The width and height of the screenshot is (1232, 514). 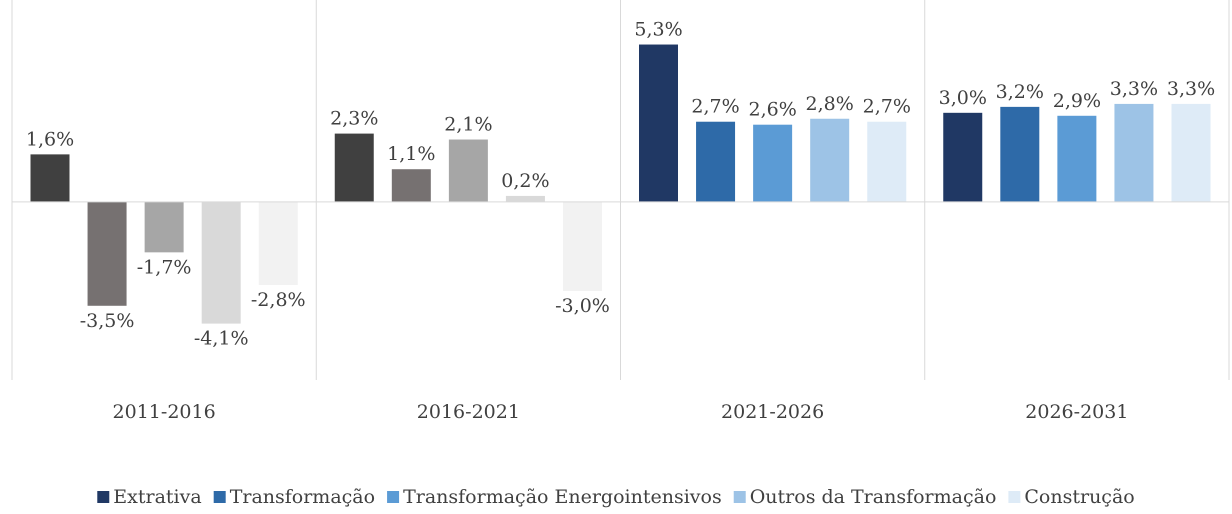 I want to click on x-tick-label: 2021-2026, so click(x=772, y=412).